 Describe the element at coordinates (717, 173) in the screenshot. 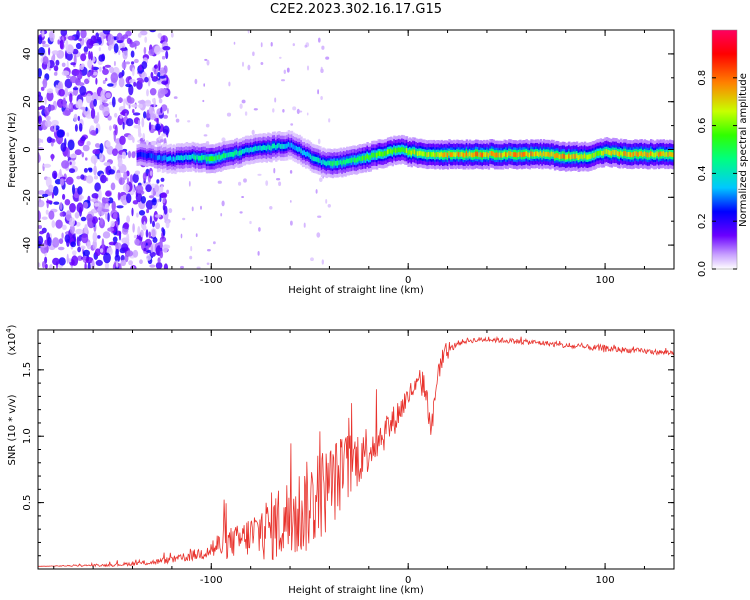

I see `colorbar-ticks: 0.0 0.2 0.4 0.6 0.8` at that location.